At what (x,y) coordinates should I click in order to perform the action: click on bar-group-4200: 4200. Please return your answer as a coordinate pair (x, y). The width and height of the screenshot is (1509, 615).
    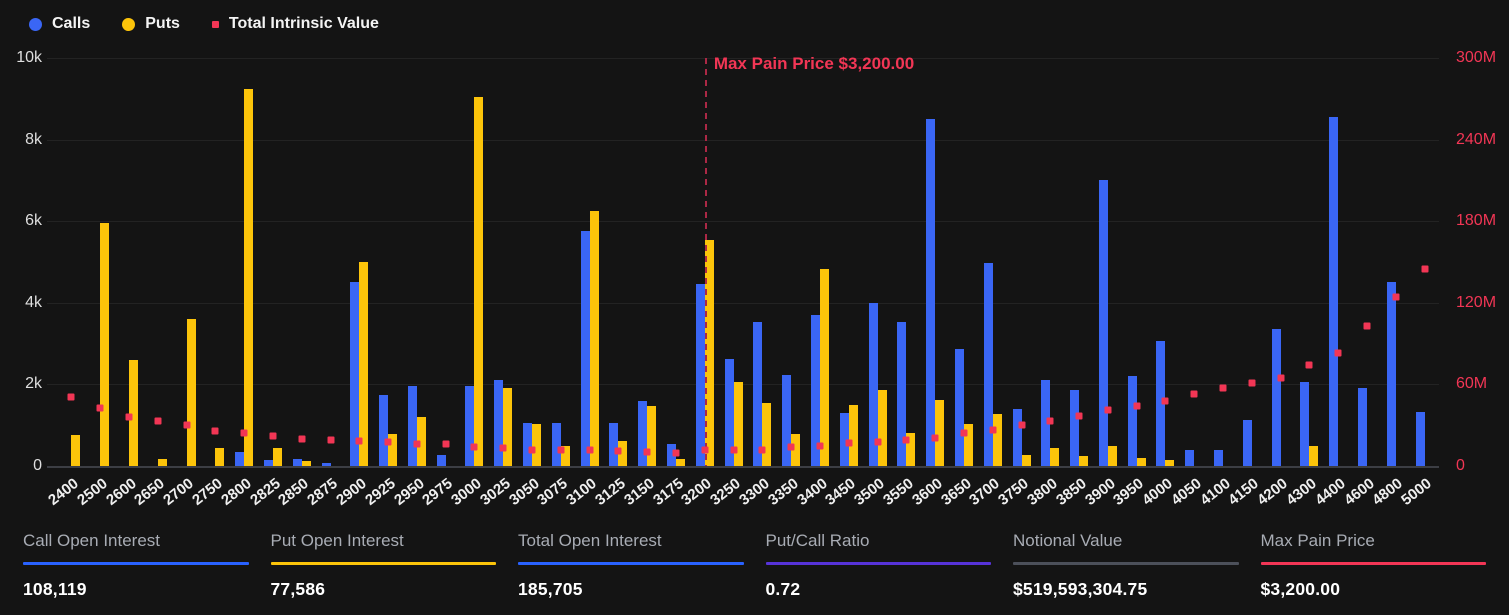
    Looking at the image, I should click on (1274, 283).